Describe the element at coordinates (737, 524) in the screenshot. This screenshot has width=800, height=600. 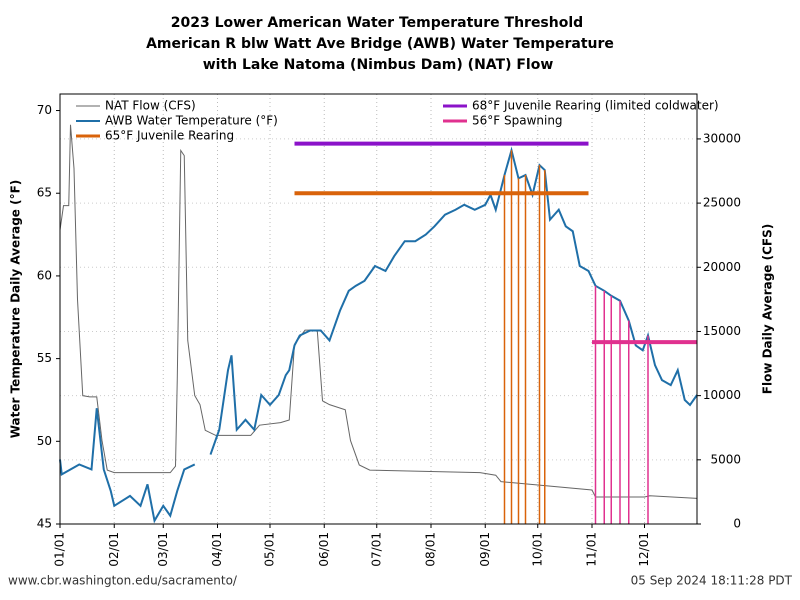
I see `y2-tick-label: 0` at that location.